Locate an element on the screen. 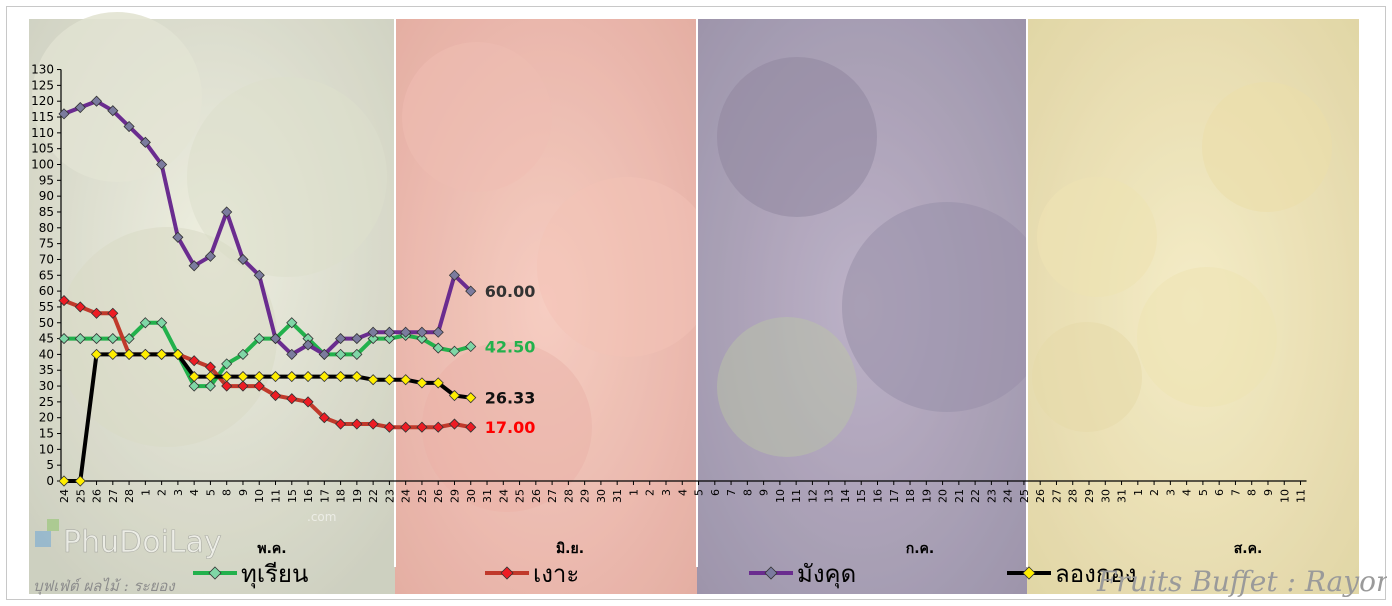  legend-label: ทุเรียน is located at coordinates (274, 574).